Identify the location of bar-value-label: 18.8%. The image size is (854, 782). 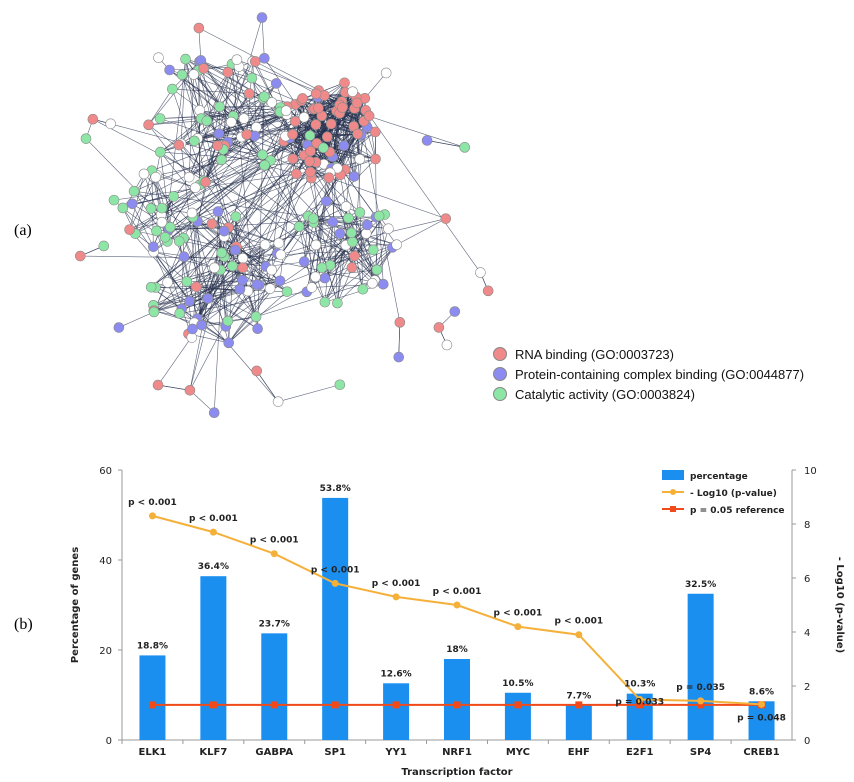
(152, 646).